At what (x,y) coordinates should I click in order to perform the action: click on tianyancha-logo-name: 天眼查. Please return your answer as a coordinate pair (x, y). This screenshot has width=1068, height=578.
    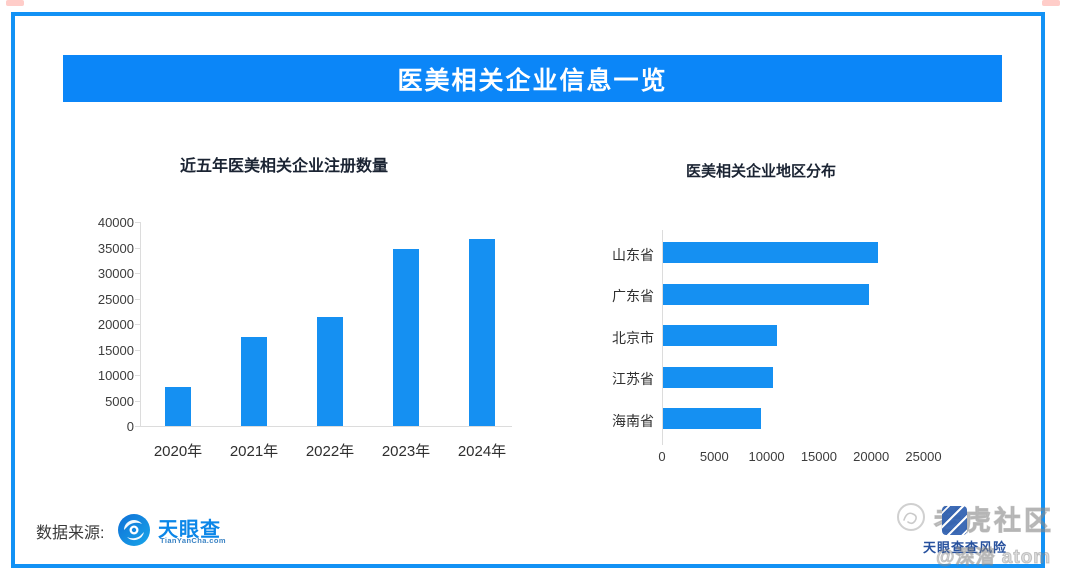
    Looking at the image, I should click on (189, 530).